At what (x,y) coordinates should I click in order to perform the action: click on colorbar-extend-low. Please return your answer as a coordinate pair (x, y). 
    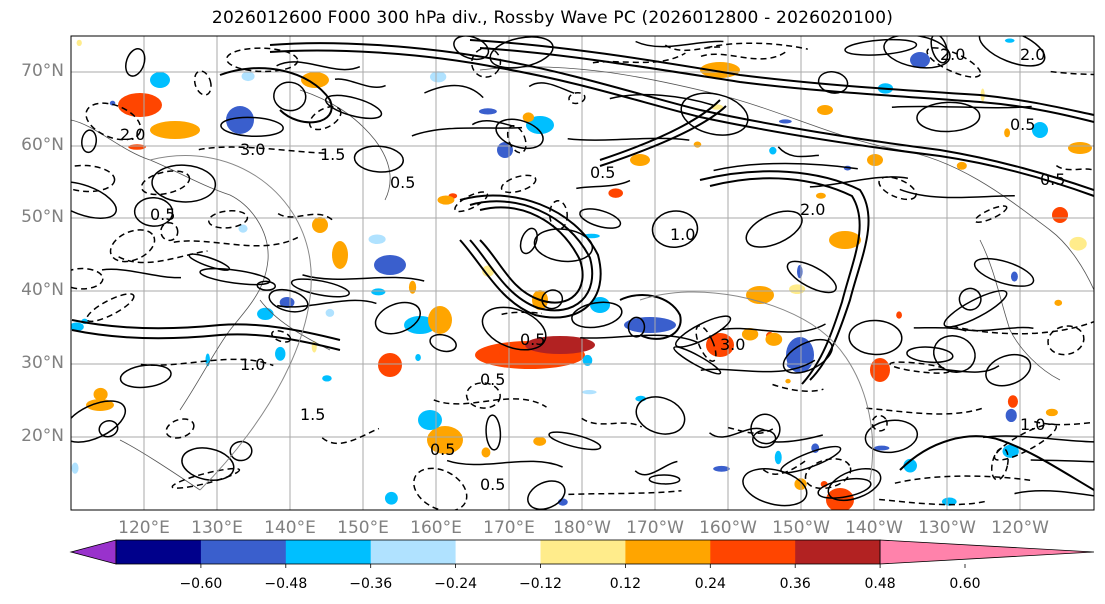
    Looking at the image, I should click on (93, 552).